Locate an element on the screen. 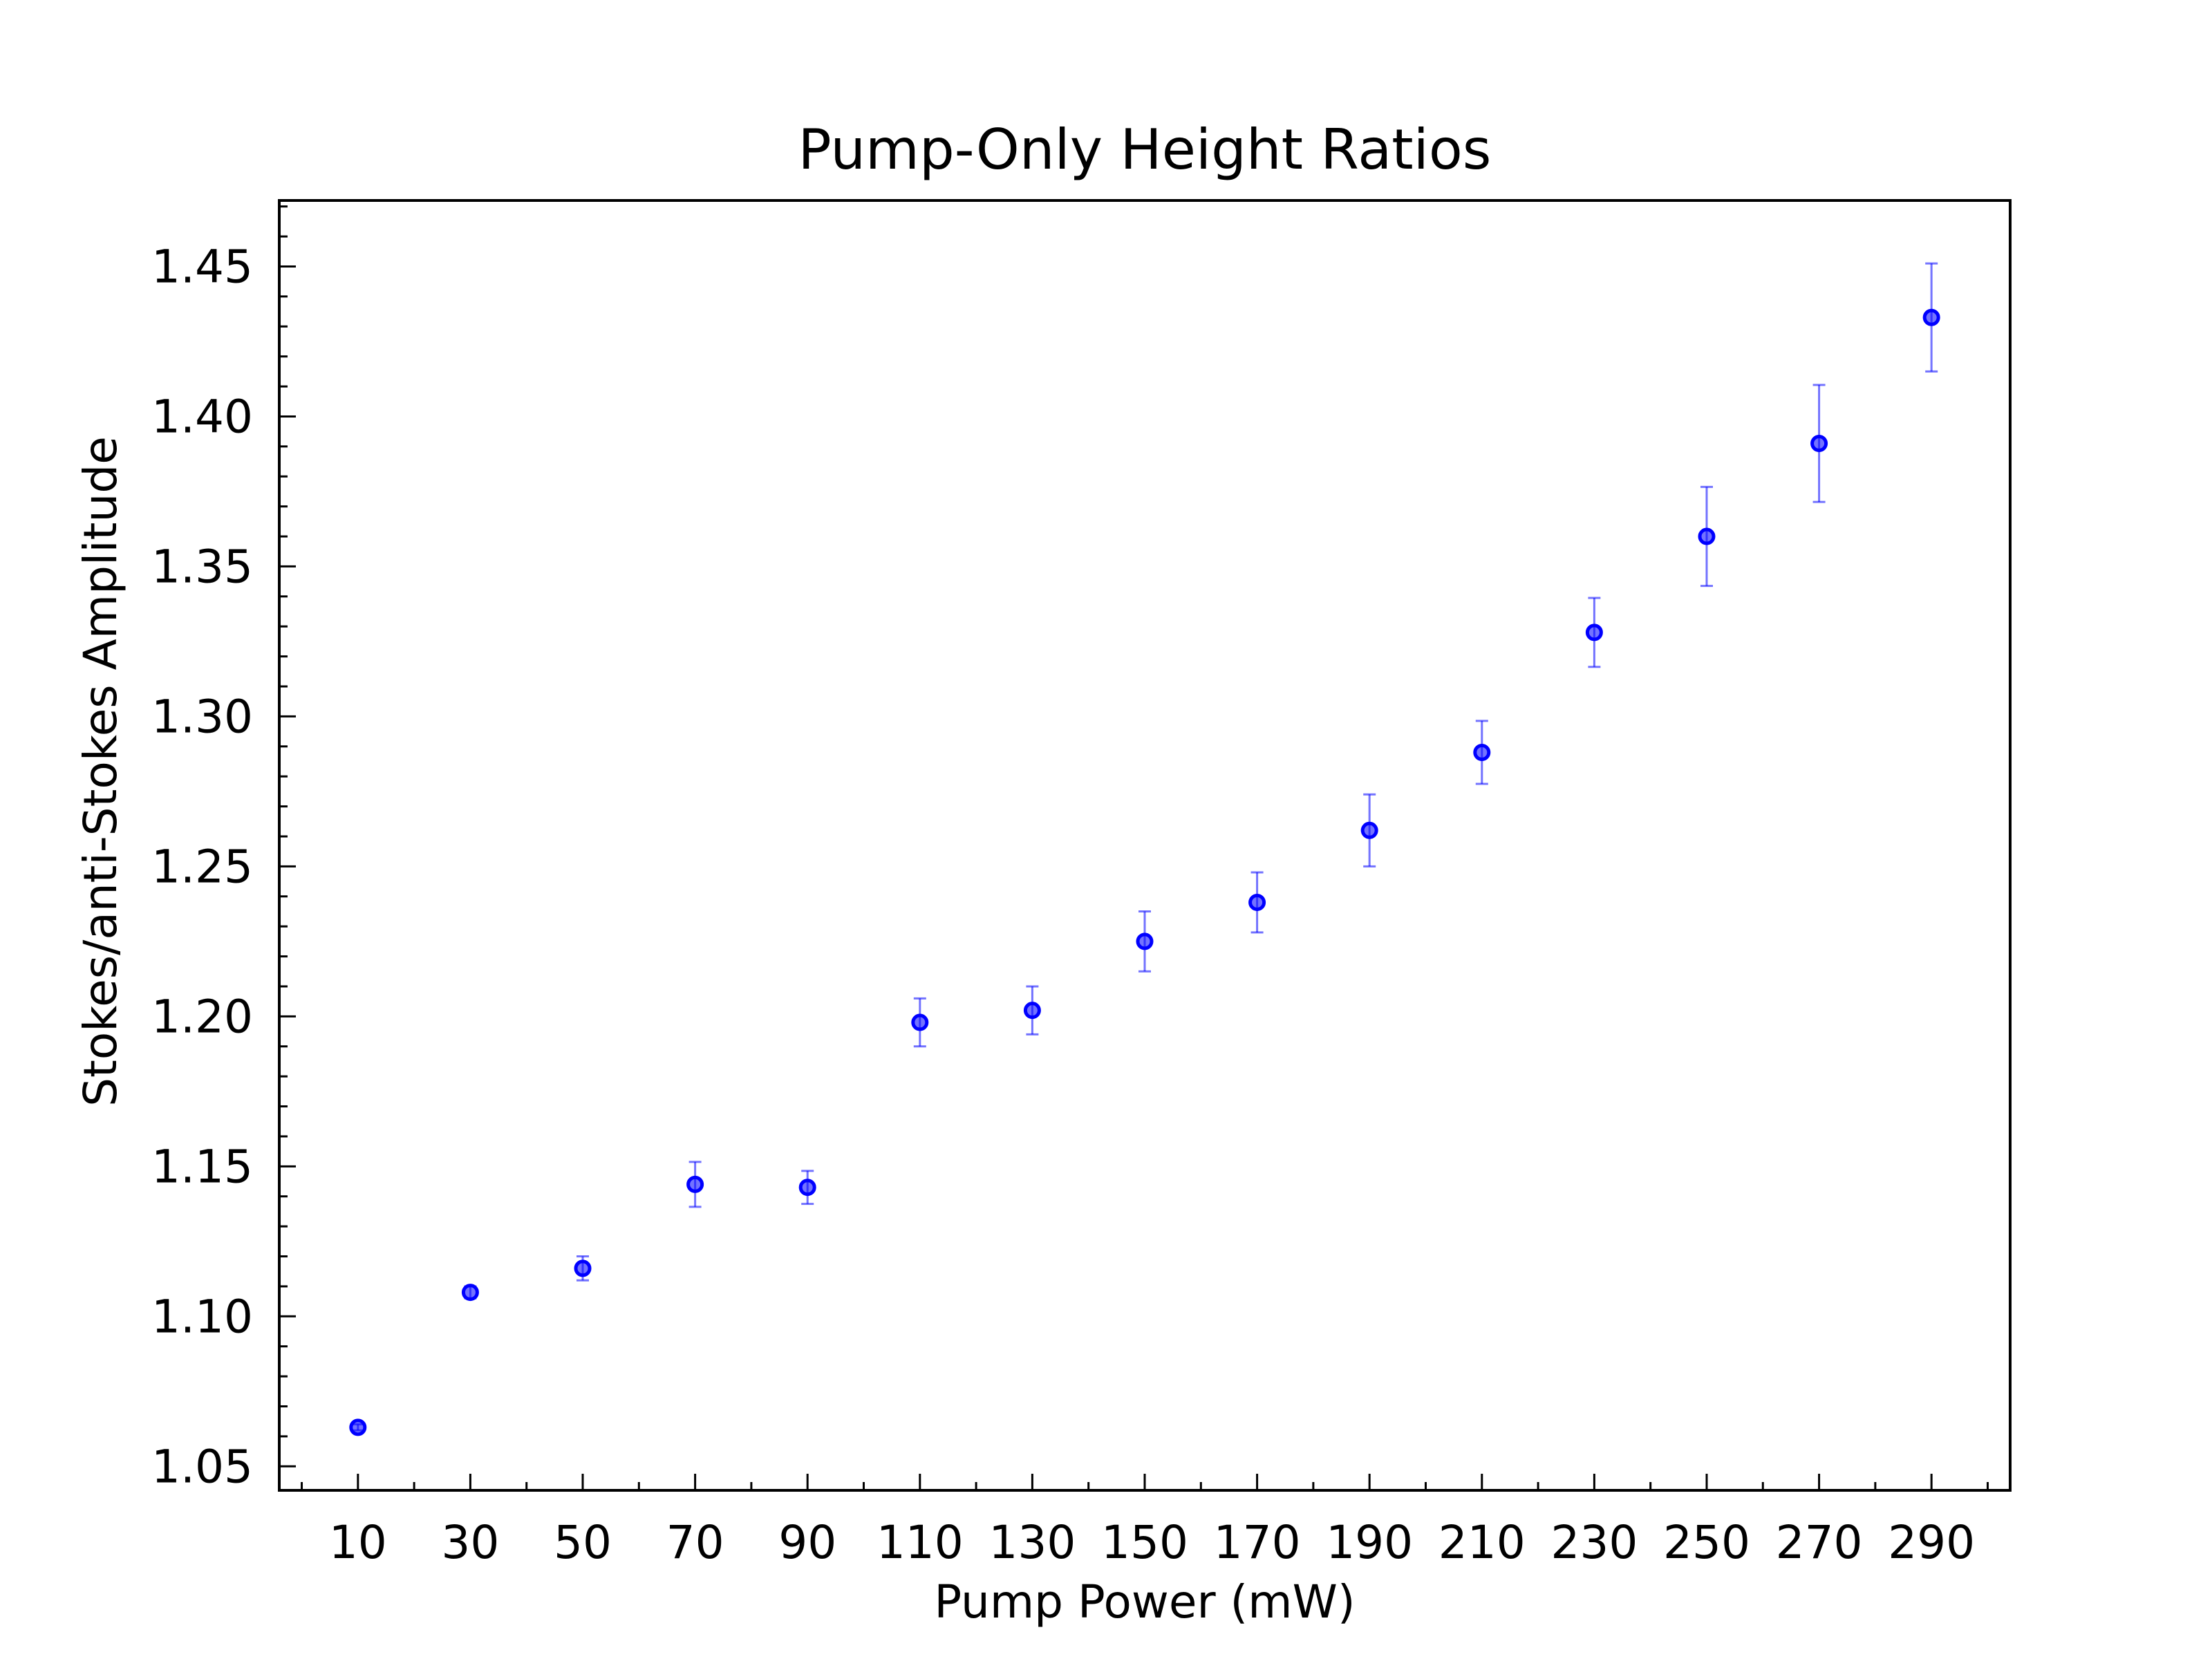  y-tick-label: 1.45 is located at coordinates (202, 266).